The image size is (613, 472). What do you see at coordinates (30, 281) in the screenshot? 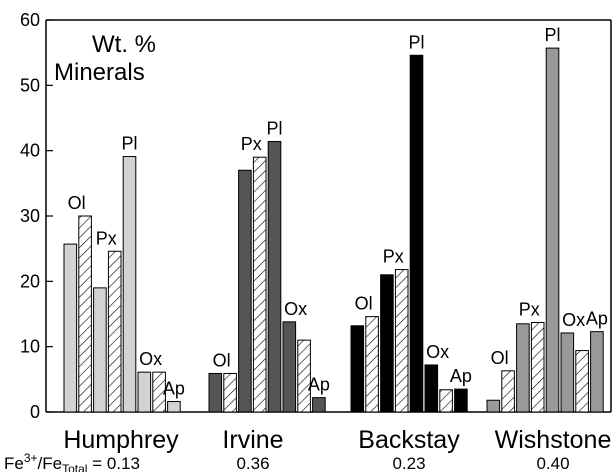
I see `y-tick-label: 20` at bounding box center [30, 281].